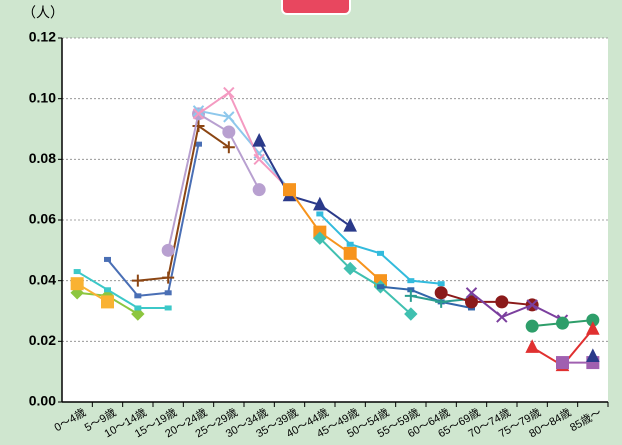 The height and width of the screenshot is (445, 622). I want to click on tab, so click(316, 7).